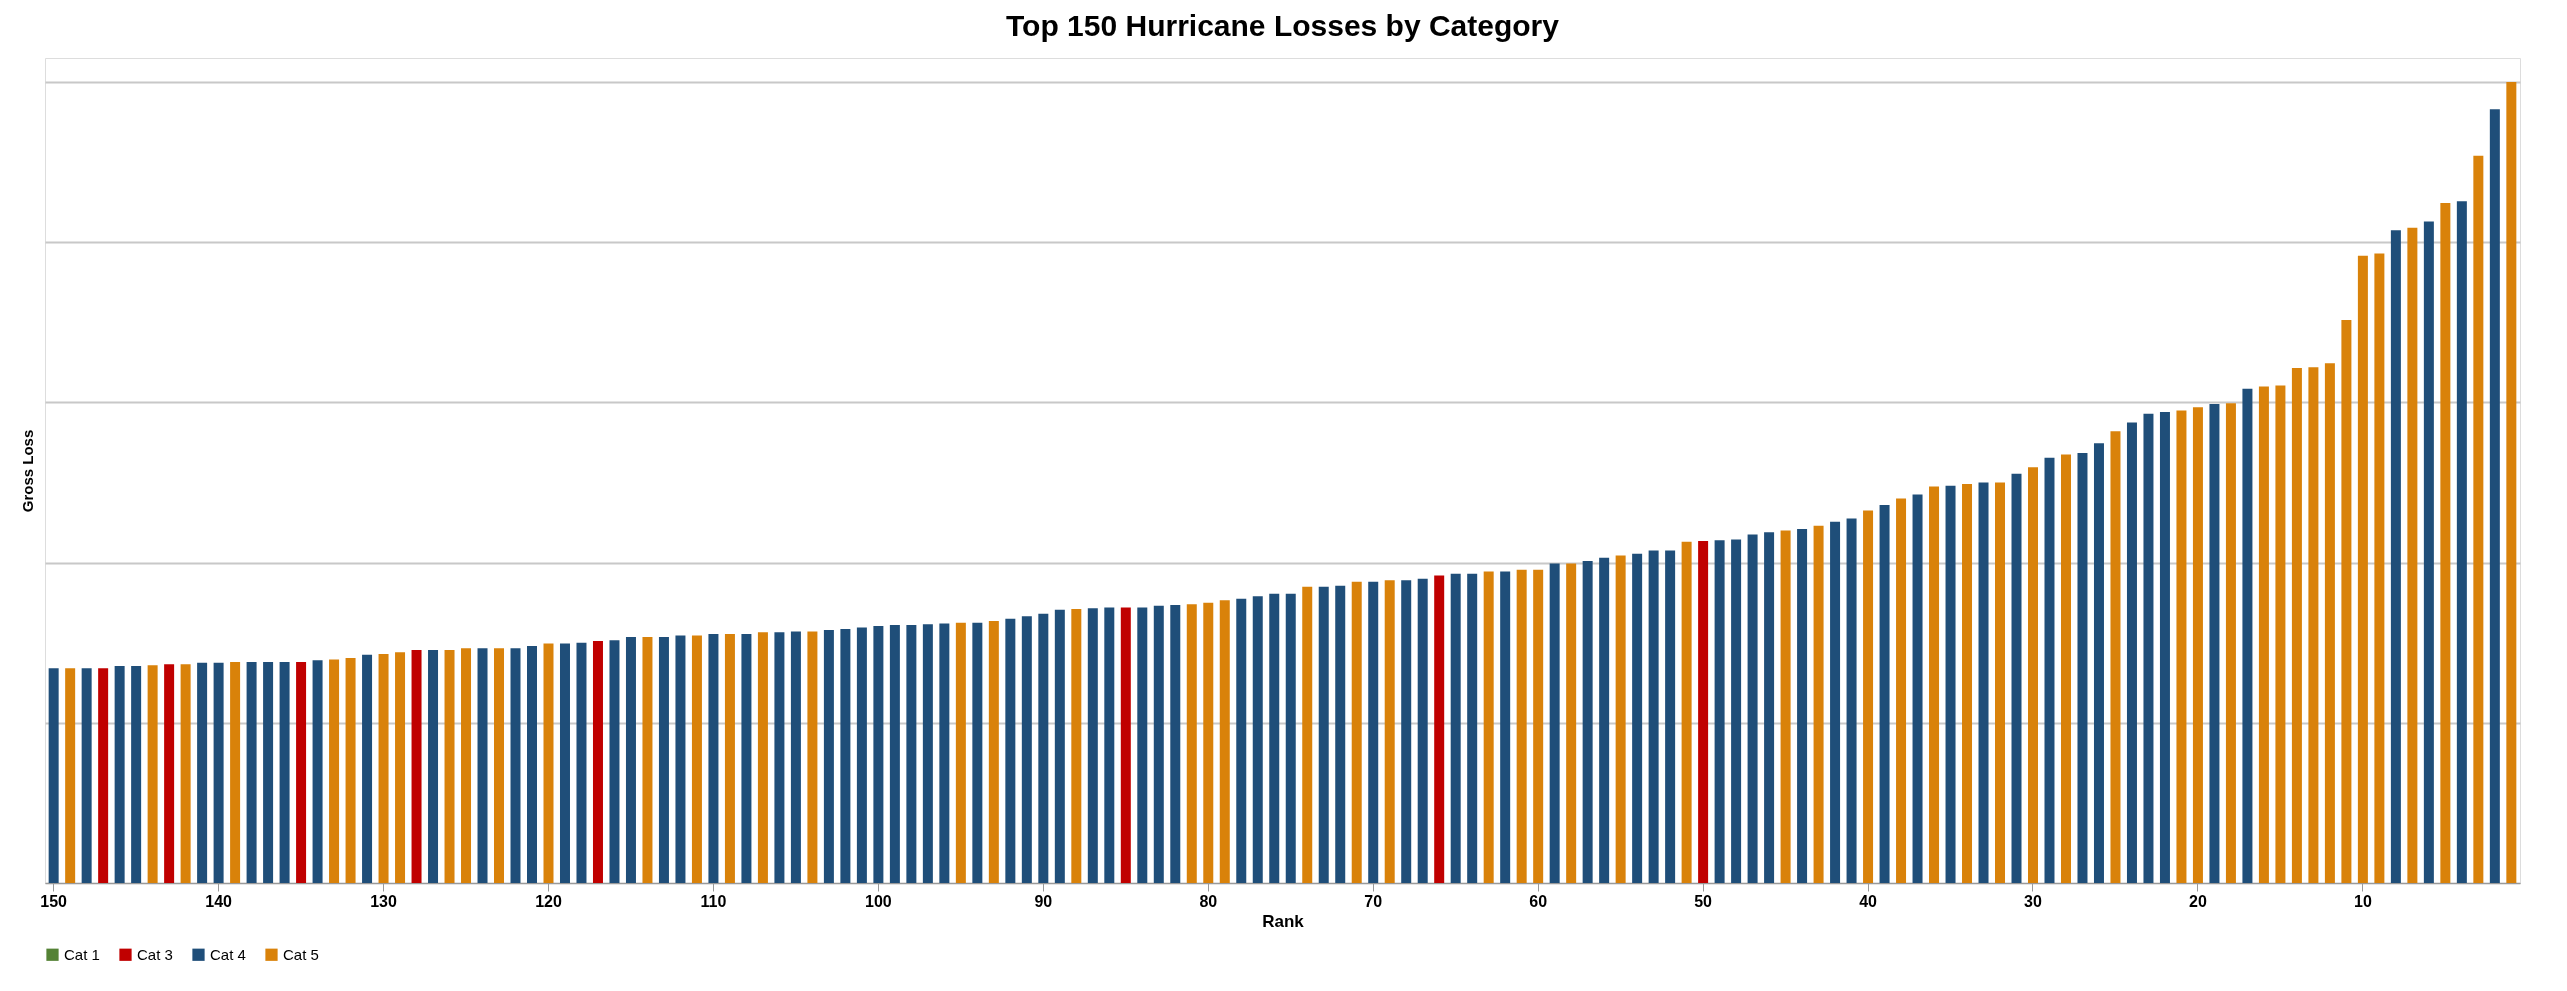 The height and width of the screenshot is (991, 2567). I want to click on x-tick-label: 20, so click(2198, 901).